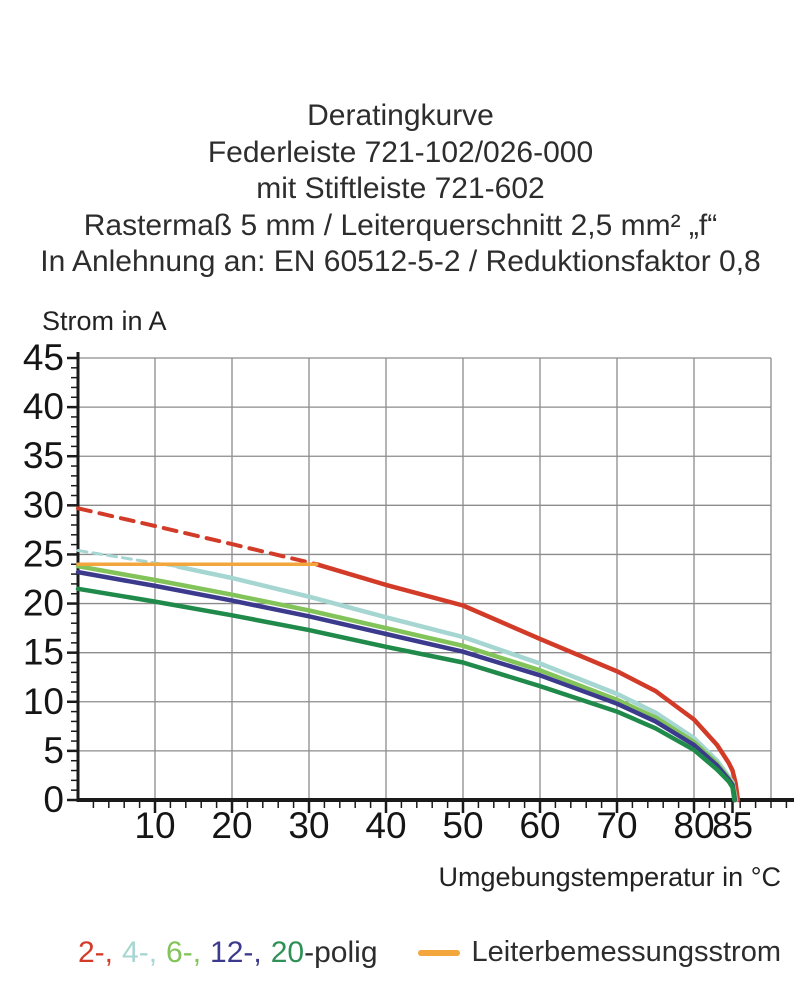 The height and width of the screenshot is (1000, 801). Describe the element at coordinates (400, 115) in the screenshot. I see `title-line-1: Deratingkurve` at that location.